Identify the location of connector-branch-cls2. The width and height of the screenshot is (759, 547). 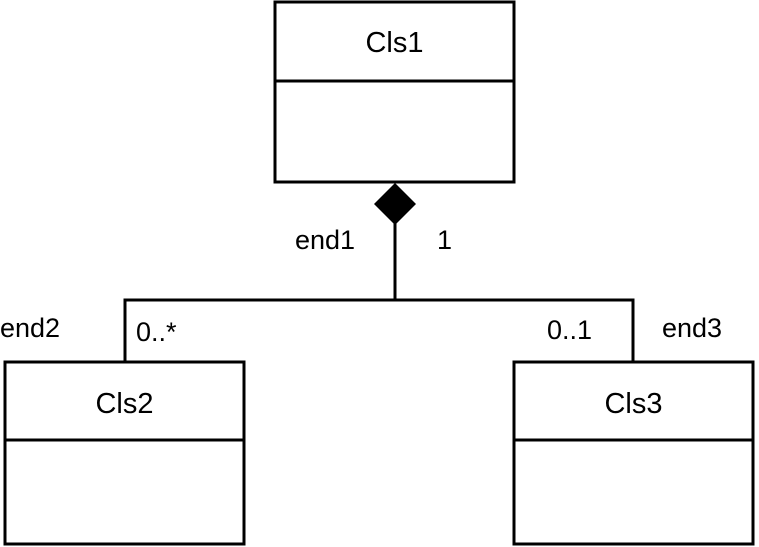
(259, 330).